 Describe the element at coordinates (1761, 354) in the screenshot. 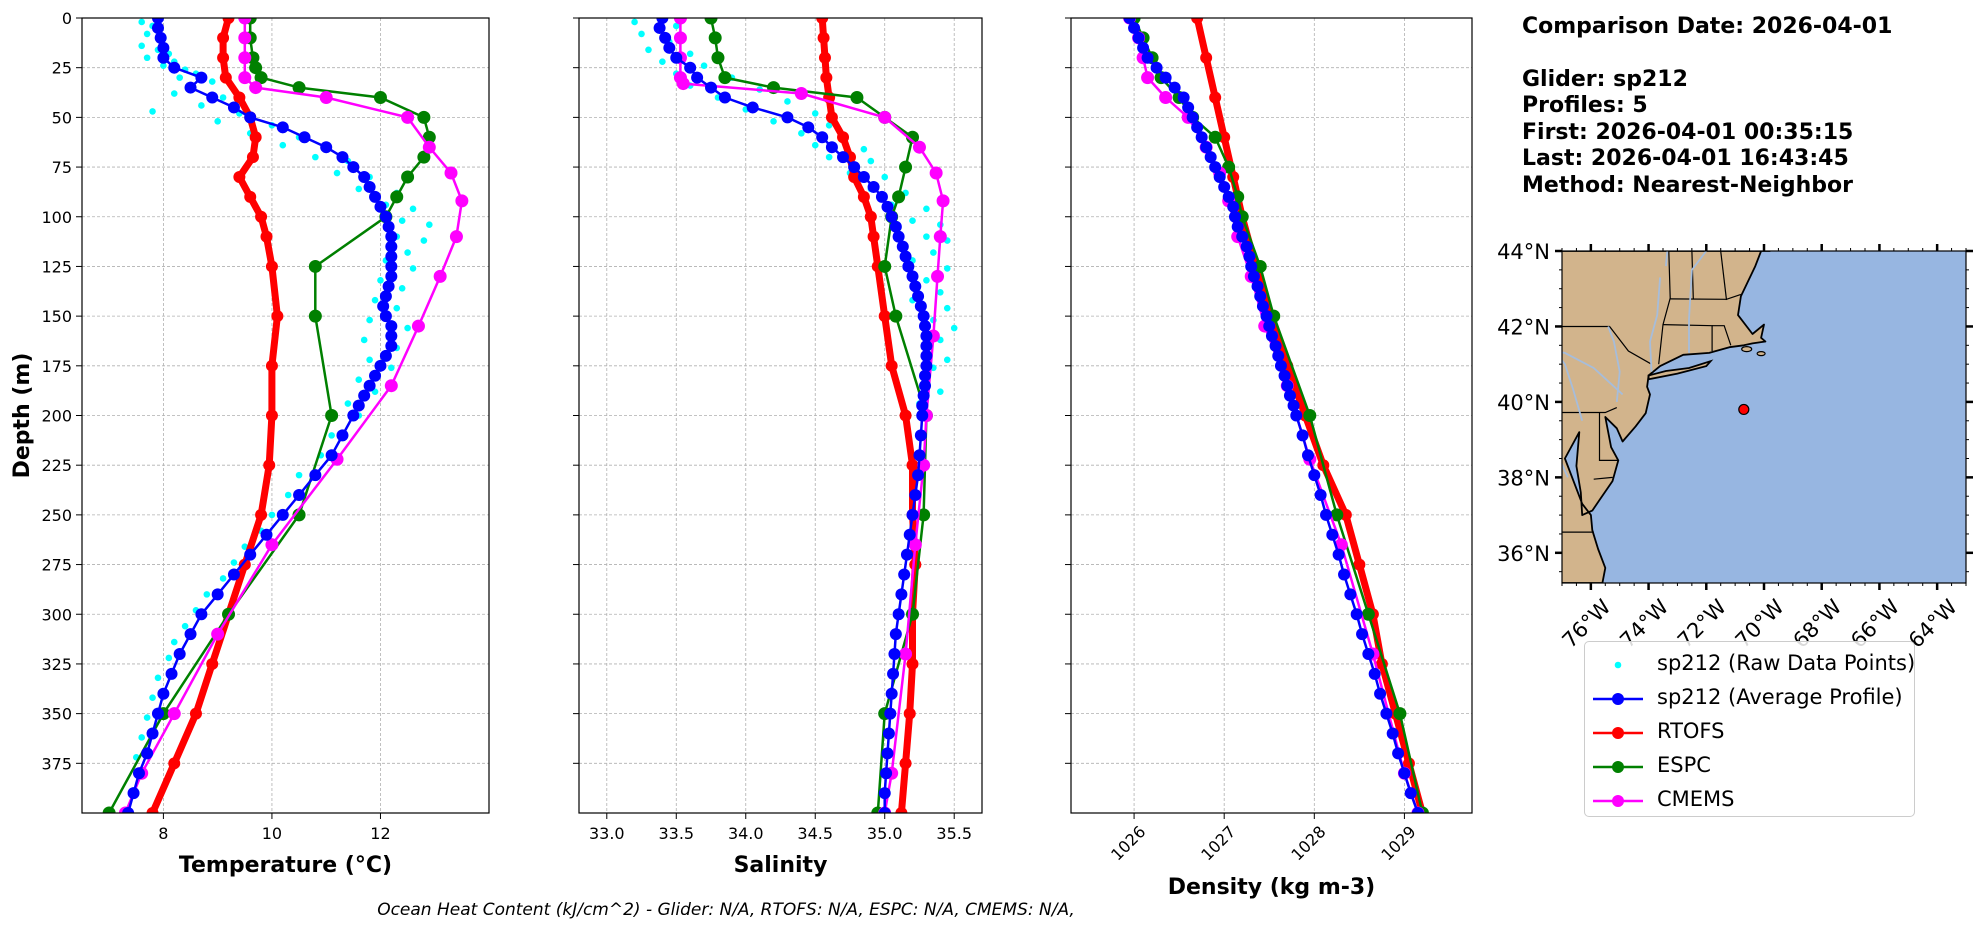

I see `nantucket` at that location.